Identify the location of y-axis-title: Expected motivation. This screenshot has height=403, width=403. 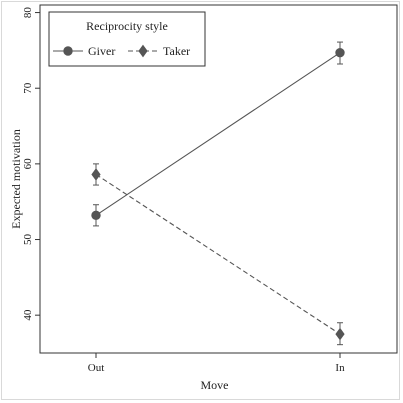
(16, 179).